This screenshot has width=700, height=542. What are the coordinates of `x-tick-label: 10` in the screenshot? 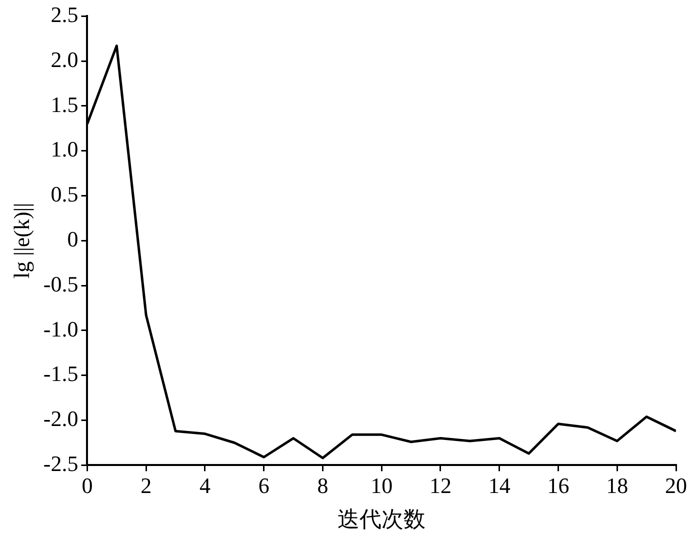 It's located at (381, 485).